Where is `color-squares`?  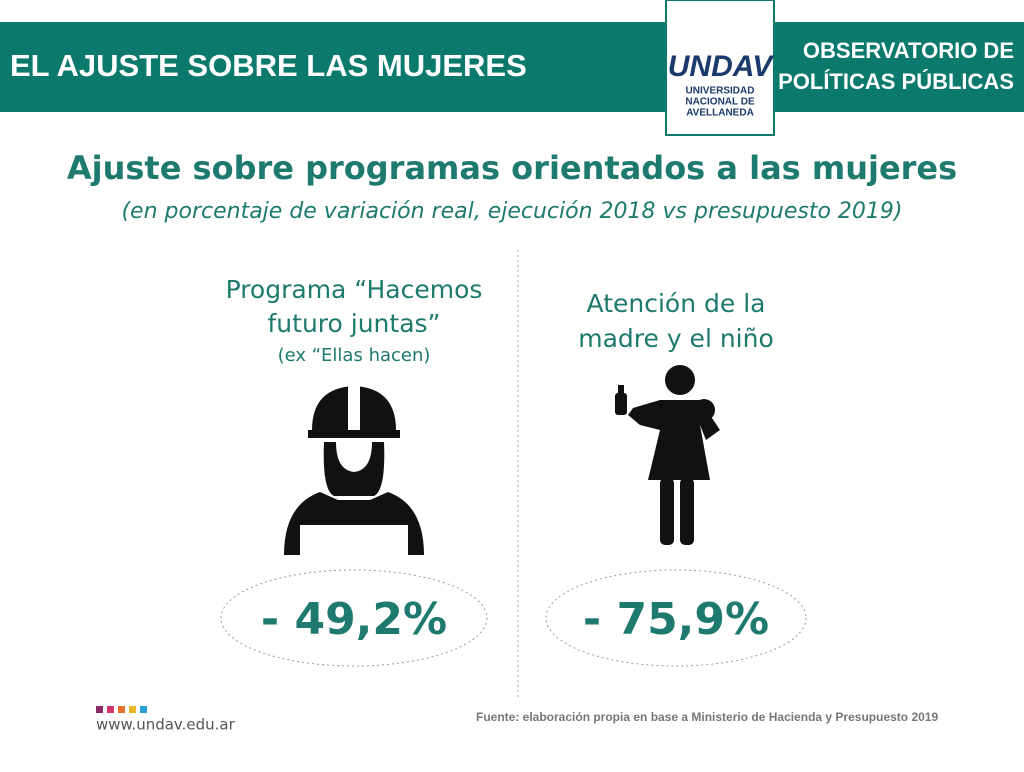
color-squares is located at coordinates (121, 709).